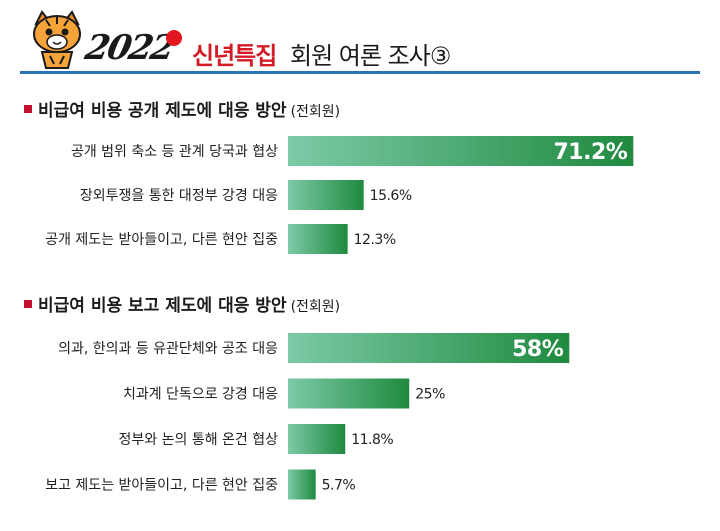 This screenshot has width=720, height=531. Describe the element at coordinates (161, 486) in the screenshot. I see `category-label: 보고 제도는 받아들이고, 다른 현안 집중` at that location.